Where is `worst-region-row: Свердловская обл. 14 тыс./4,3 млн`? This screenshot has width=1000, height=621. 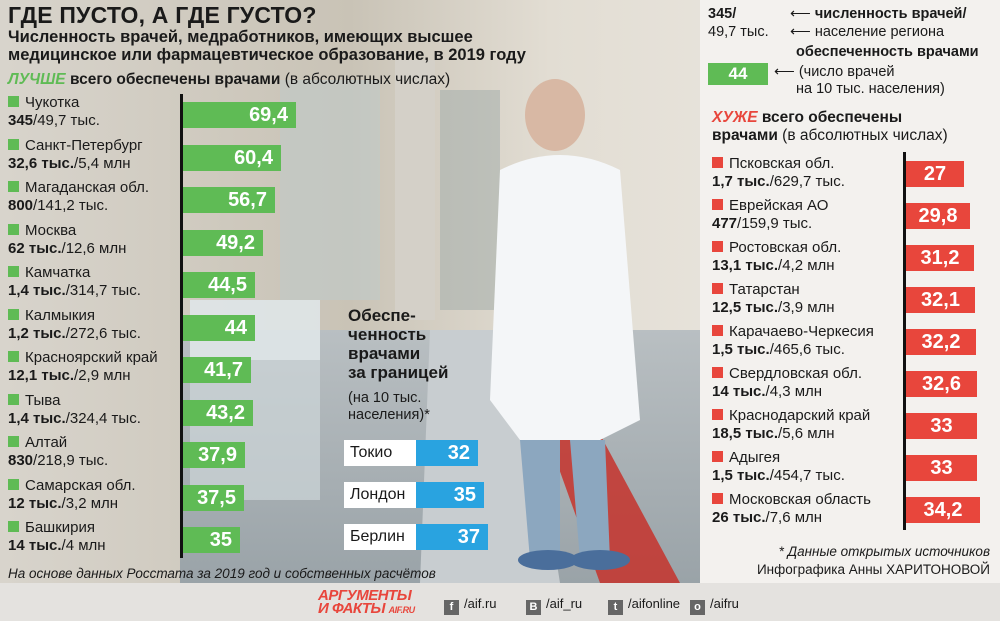 worst-region-row: Свердловская обл. 14 тыс./4,3 млн is located at coordinates (787, 386).